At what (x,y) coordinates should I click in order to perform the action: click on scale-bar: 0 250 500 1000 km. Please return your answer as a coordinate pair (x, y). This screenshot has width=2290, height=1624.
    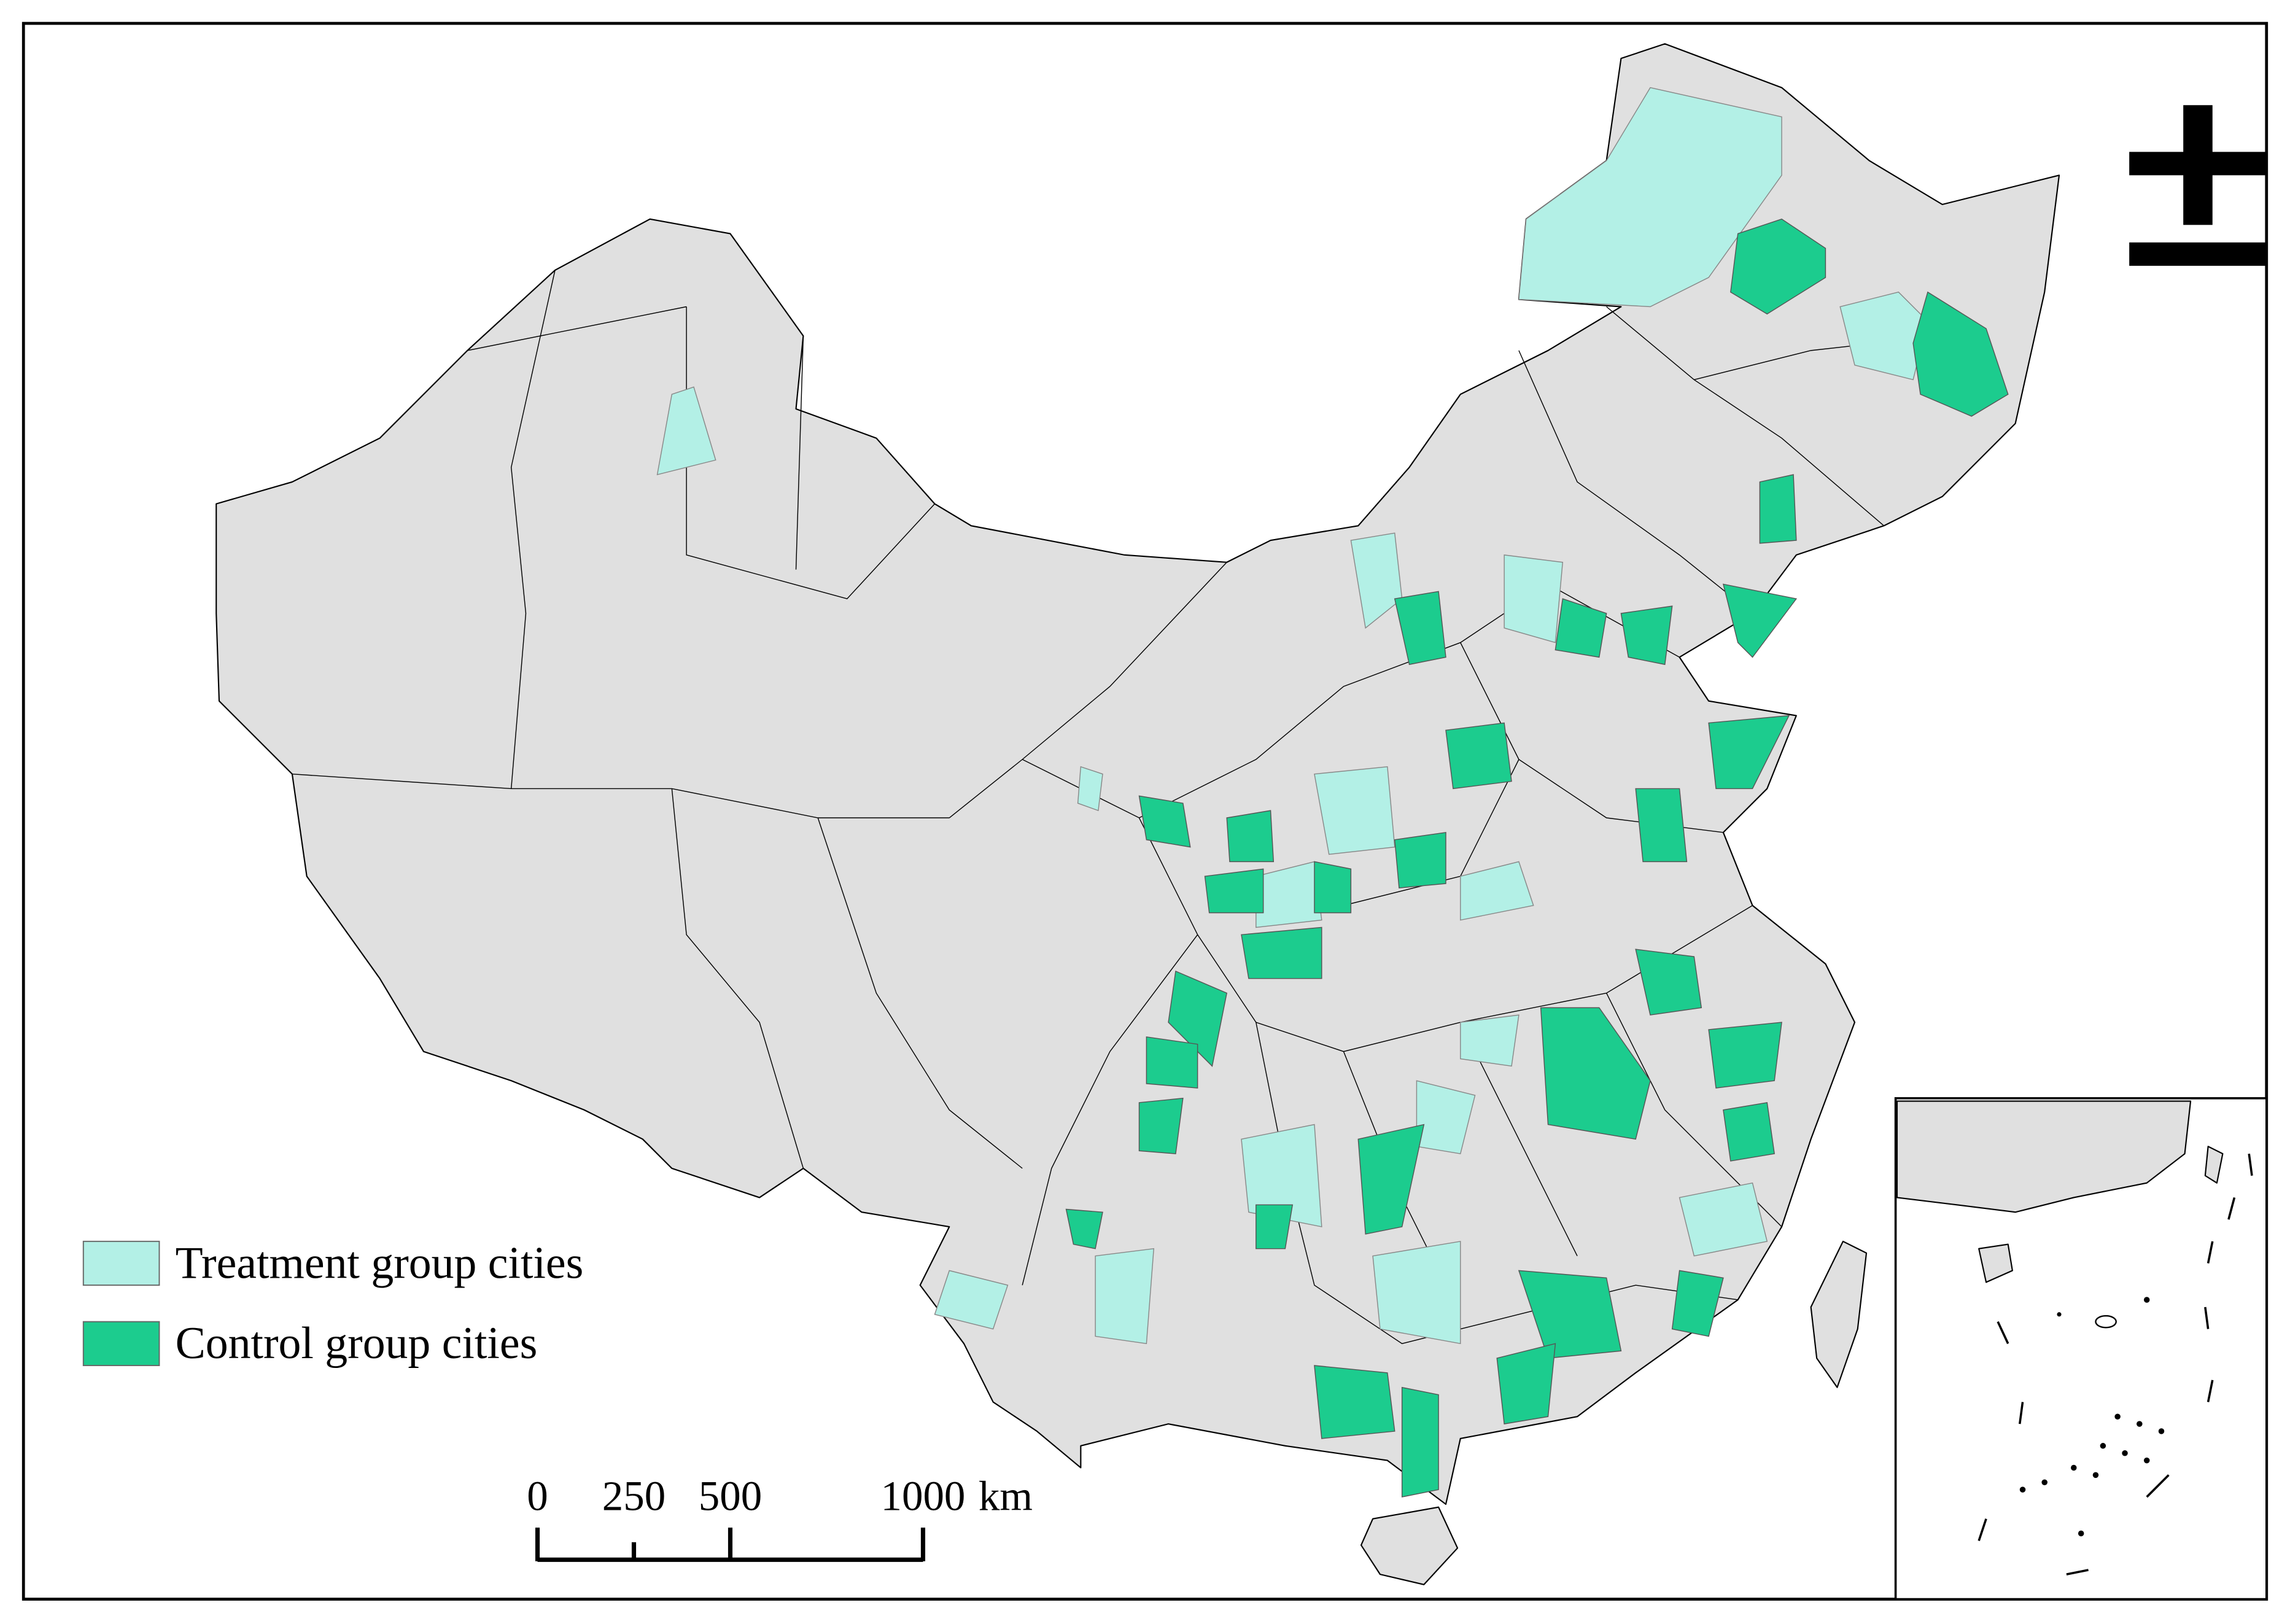
    Looking at the image, I should click on (780, 1517).